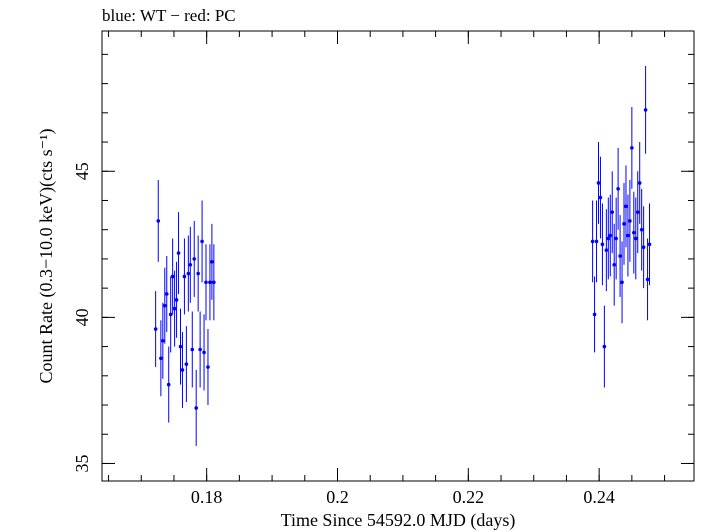  I want to click on y-tick-label: 40, so click(82, 317).